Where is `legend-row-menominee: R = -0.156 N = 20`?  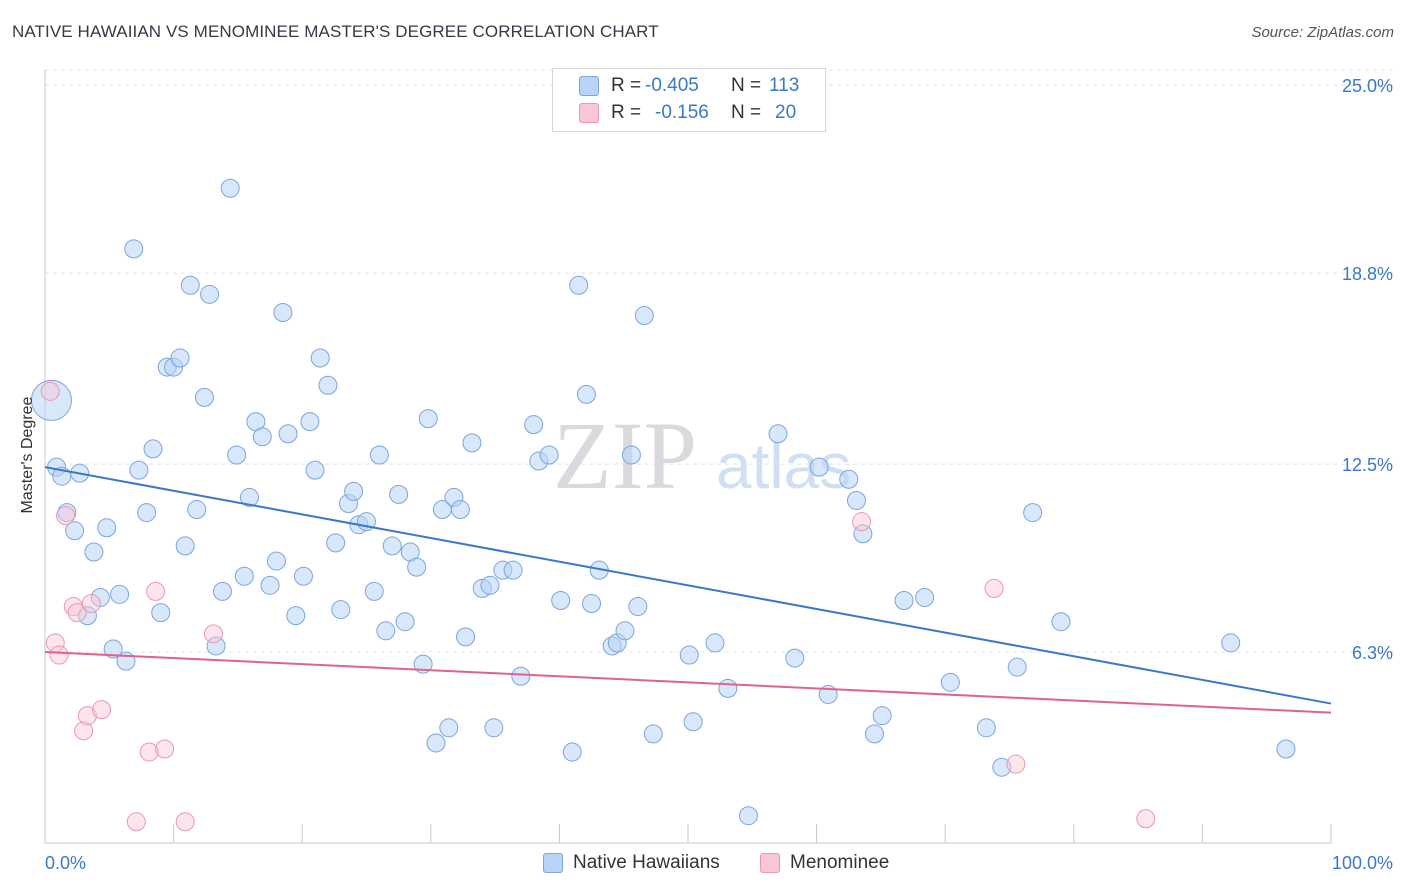
legend-row-menominee: R = -0.156 N = 20 is located at coordinates (687, 113).